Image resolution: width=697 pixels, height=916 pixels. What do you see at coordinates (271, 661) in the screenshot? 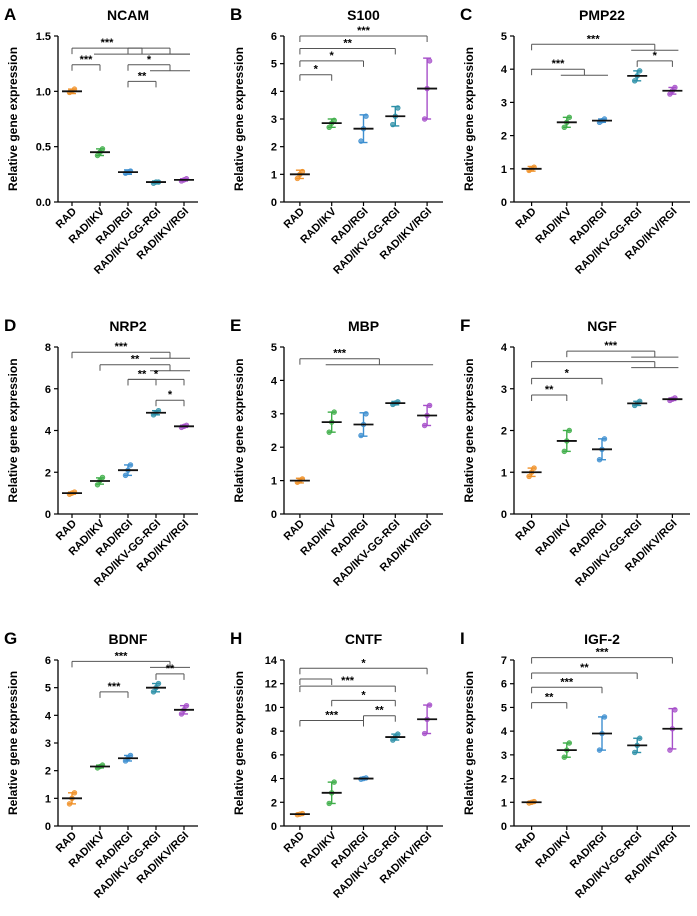
I see `y-tick-label: 14` at bounding box center [271, 661].